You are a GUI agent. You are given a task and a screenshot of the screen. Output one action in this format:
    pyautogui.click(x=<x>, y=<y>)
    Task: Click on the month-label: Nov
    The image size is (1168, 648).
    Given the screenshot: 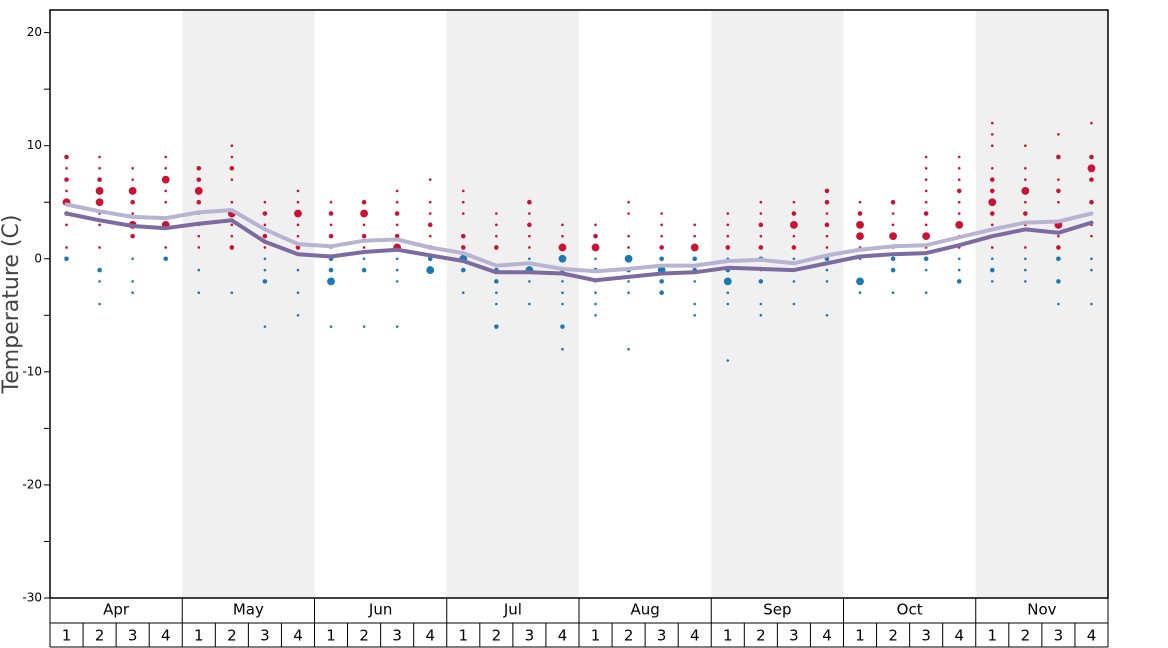 What is the action you would take?
    pyautogui.click(x=1041, y=610)
    